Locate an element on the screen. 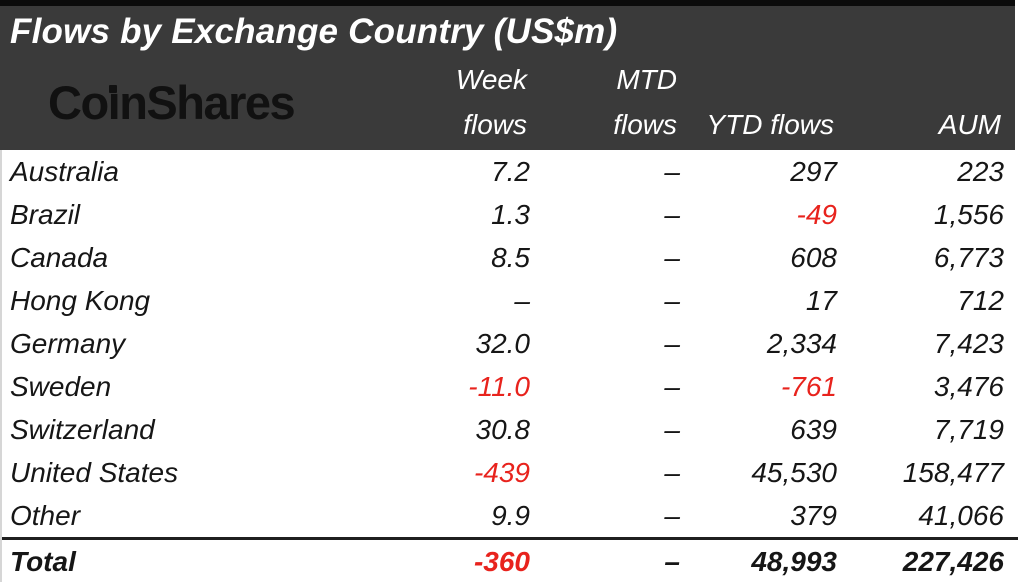 The height and width of the screenshot is (582, 1018). cell-week-flows: -11.0 is located at coordinates (499, 386).